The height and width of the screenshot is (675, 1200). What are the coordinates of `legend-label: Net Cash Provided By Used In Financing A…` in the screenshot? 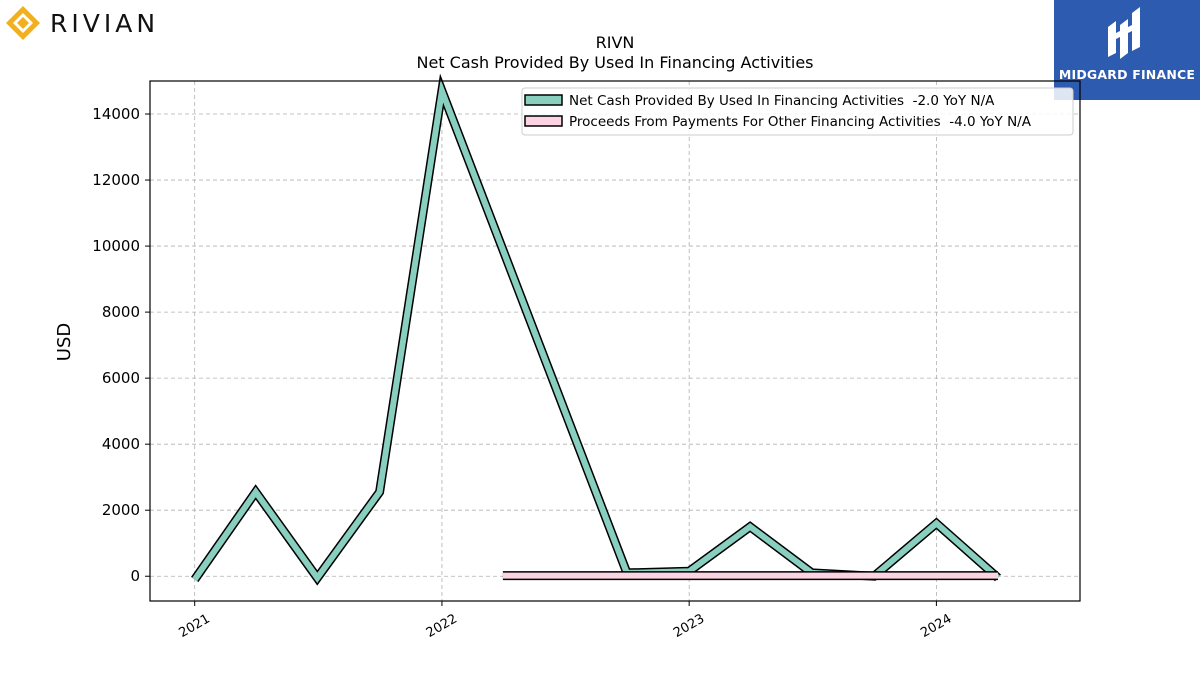 It's located at (782, 101).